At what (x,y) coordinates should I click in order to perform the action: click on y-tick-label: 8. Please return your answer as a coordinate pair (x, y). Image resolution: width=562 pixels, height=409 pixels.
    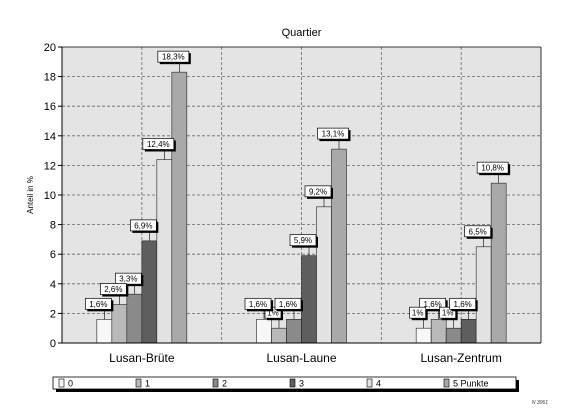
    Looking at the image, I should click on (53, 226).